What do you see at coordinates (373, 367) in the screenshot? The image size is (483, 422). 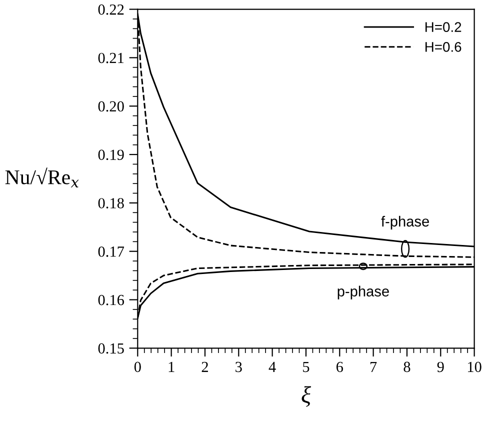 I see `x-tick-label: 7` at bounding box center [373, 367].